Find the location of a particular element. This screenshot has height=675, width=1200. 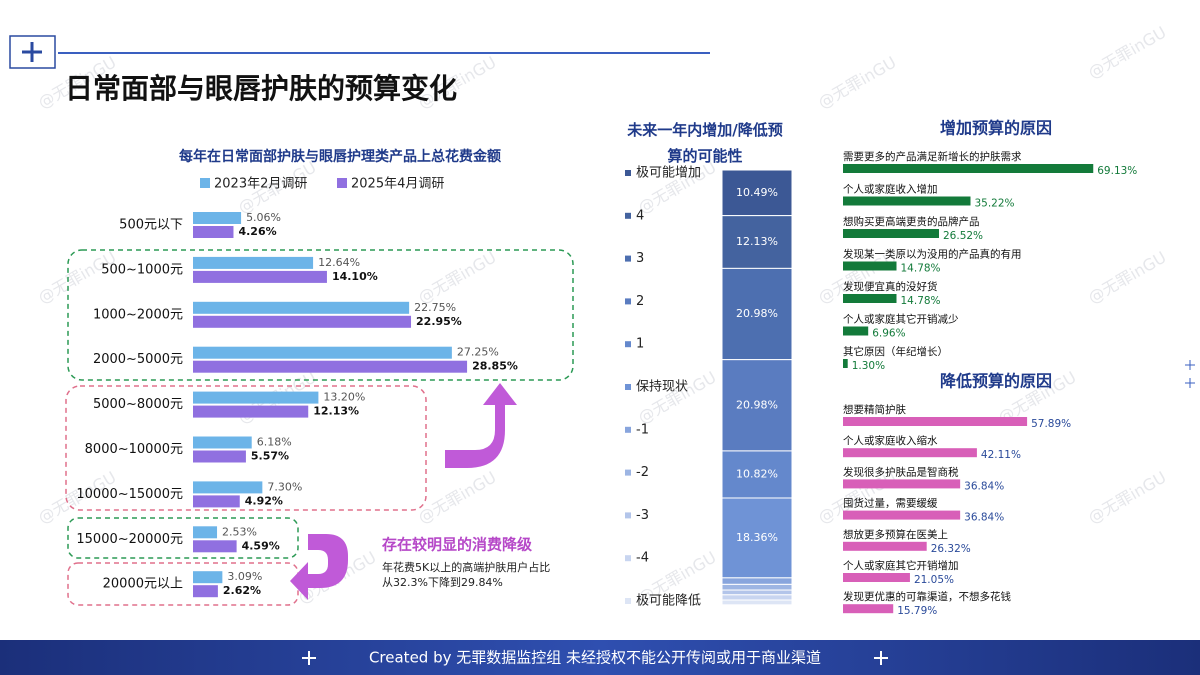

annotation-title: 存在较明显的消费降级 is located at coordinates (457, 545).